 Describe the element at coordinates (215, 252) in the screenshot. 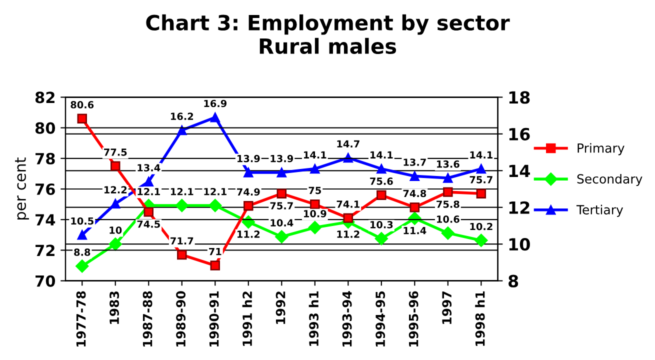

I see `data-label: 71` at that location.